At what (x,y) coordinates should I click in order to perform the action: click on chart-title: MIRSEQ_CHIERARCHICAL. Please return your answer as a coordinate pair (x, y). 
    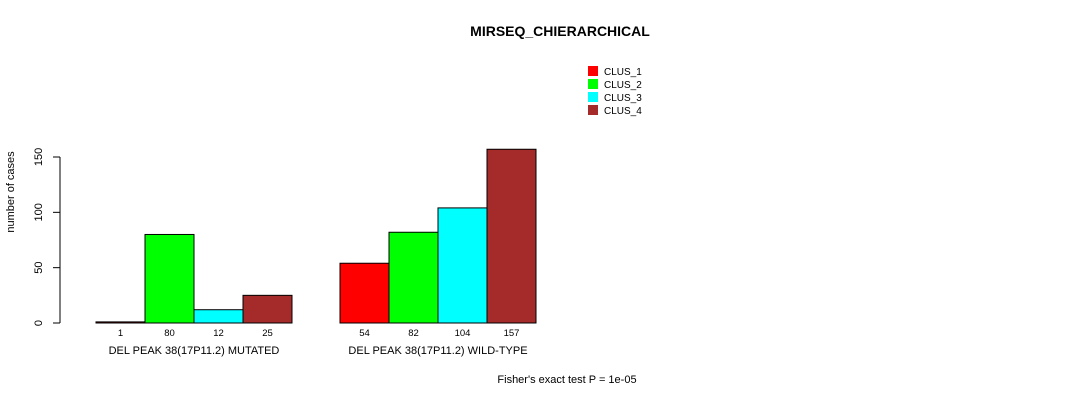
    Looking at the image, I should click on (560, 31).